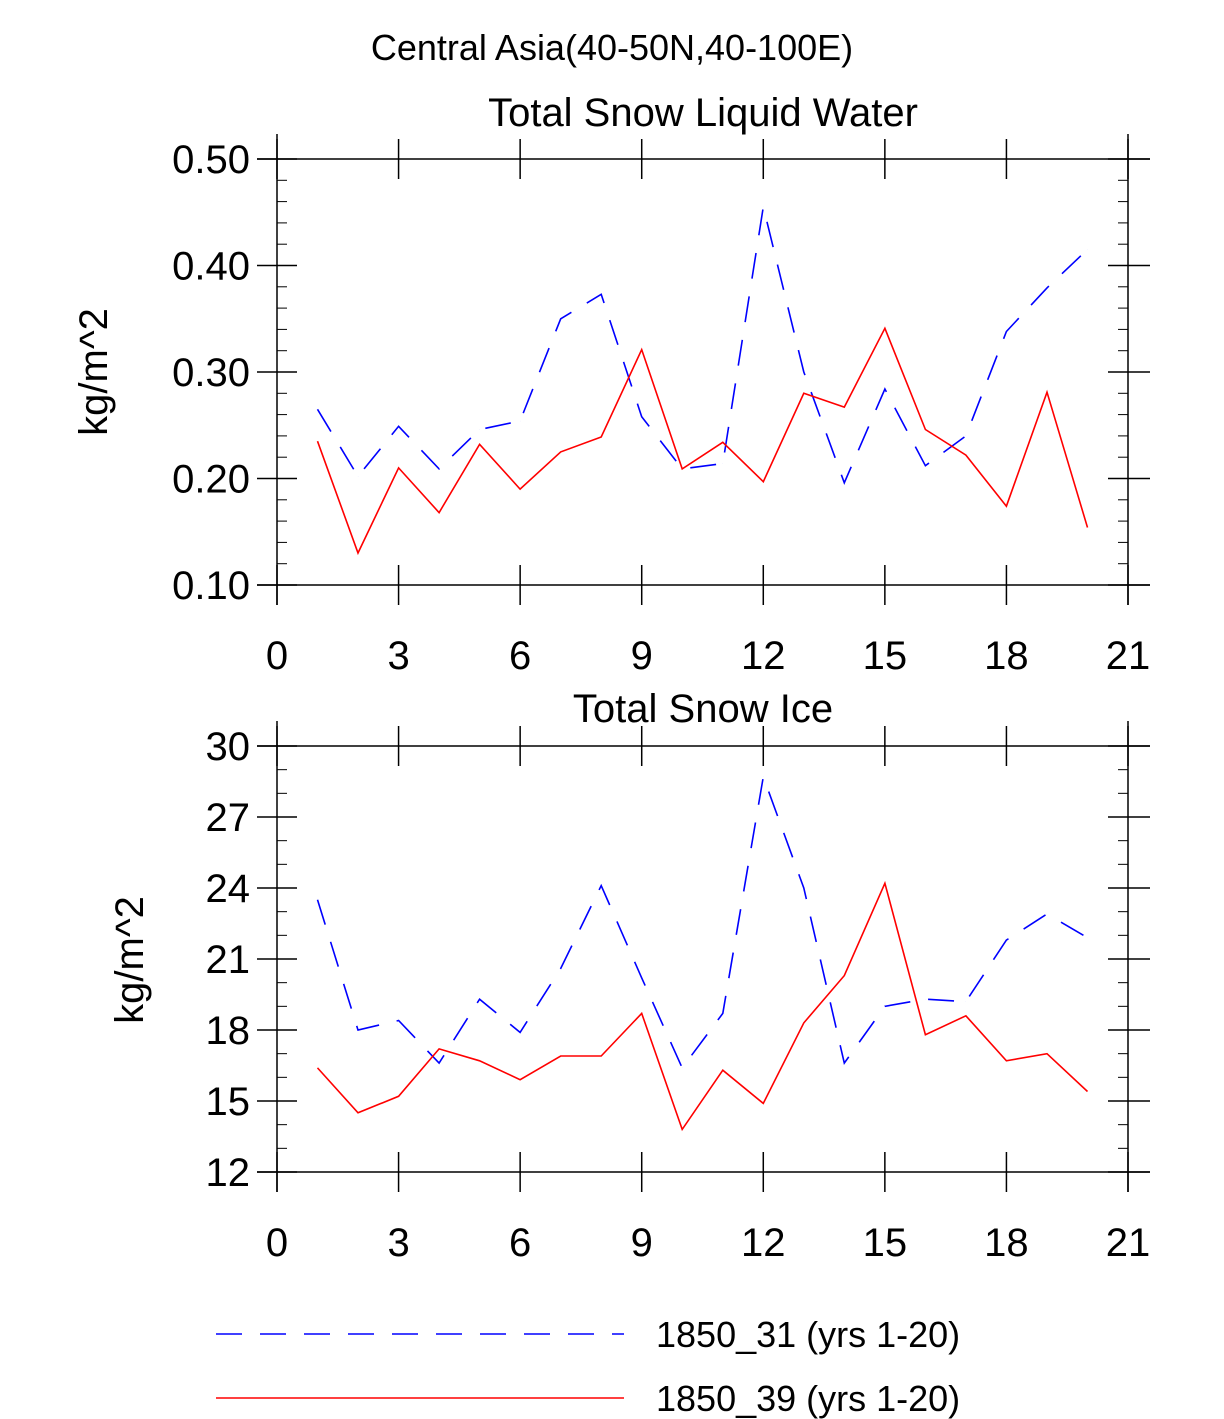 The image size is (1224, 1419). What do you see at coordinates (808, 1334) in the screenshot?
I see `legend-label: 1850_31 (yrs 1-20)` at bounding box center [808, 1334].